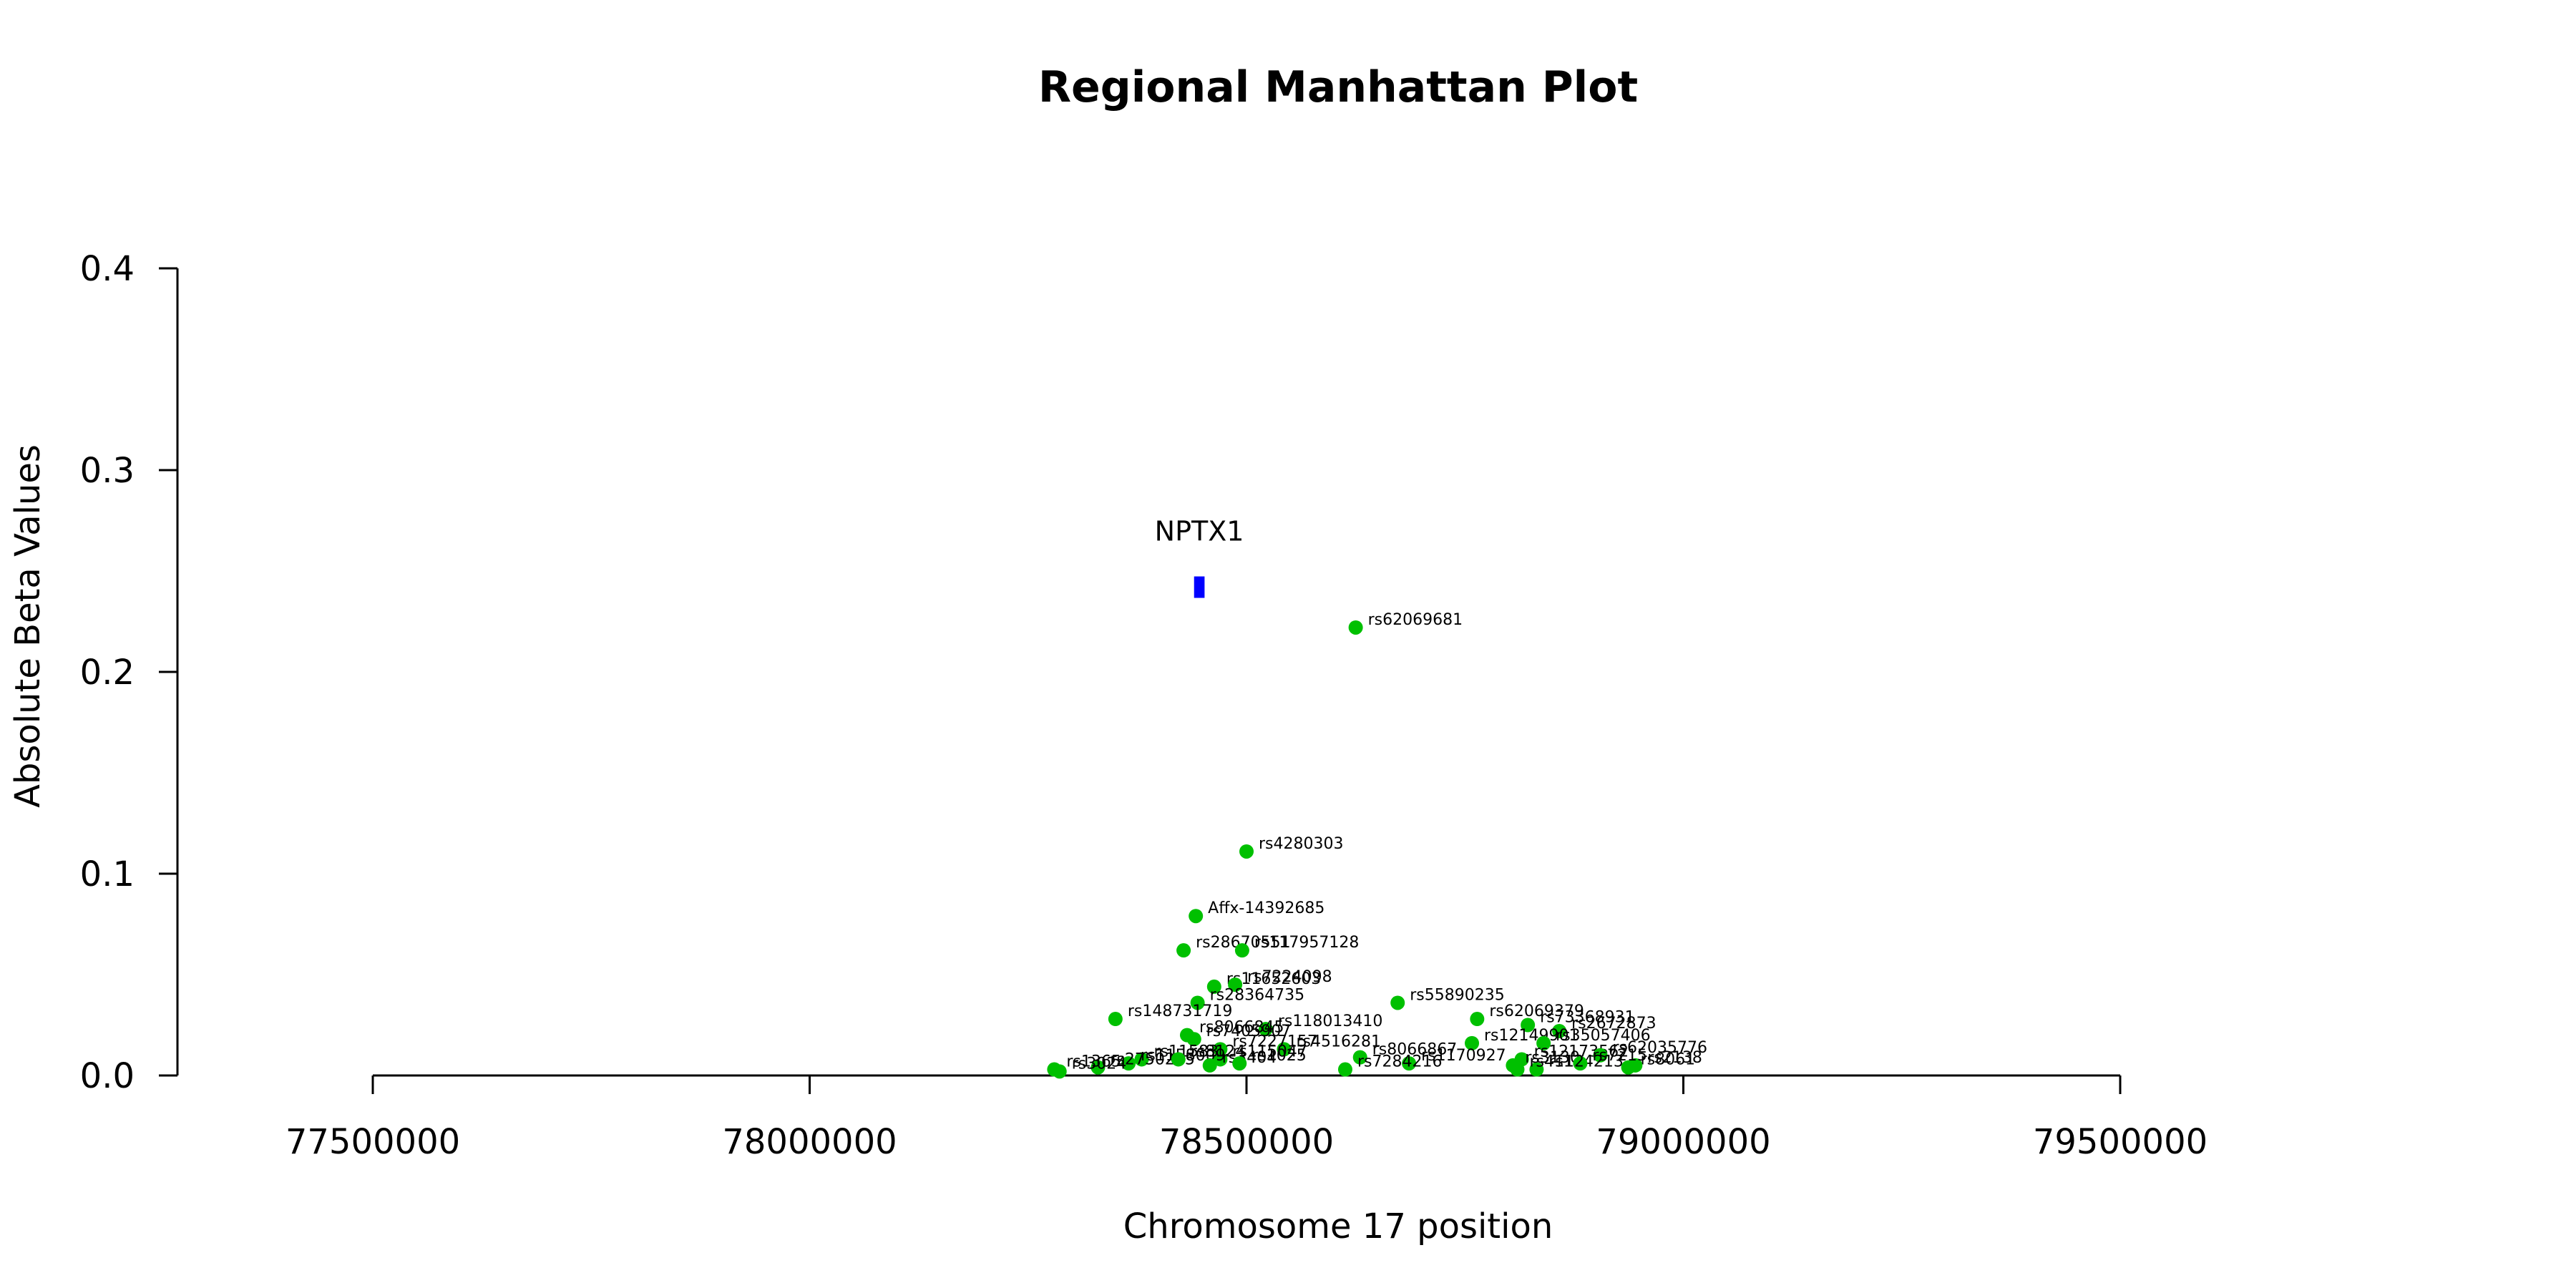 The image size is (2576, 1288). What do you see at coordinates (1199, 587) in the screenshot?
I see `gene-bar` at bounding box center [1199, 587].